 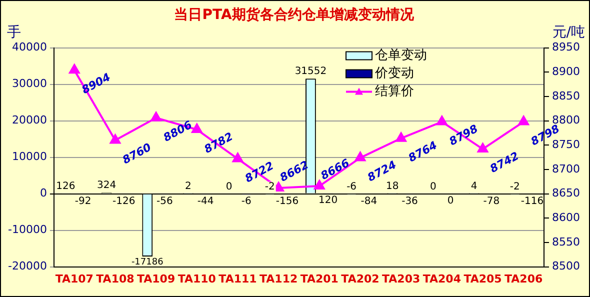 What do you see at coordinates (164, 201) in the screenshot?
I see `data-label: -56` at bounding box center [164, 201].